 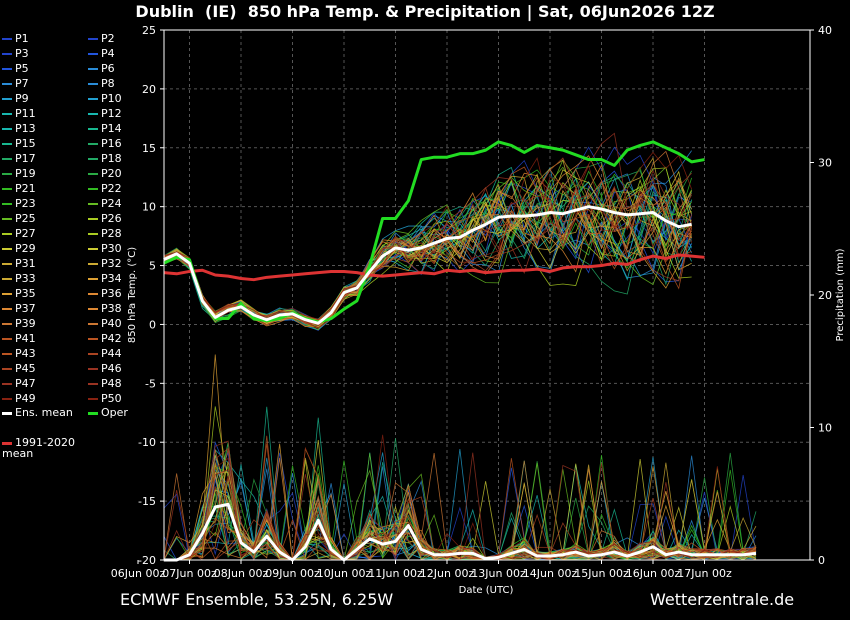 What do you see at coordinates (15, 38) in the screenshot?
I see `legend-entry: P1` at bounding box center [15, 38].